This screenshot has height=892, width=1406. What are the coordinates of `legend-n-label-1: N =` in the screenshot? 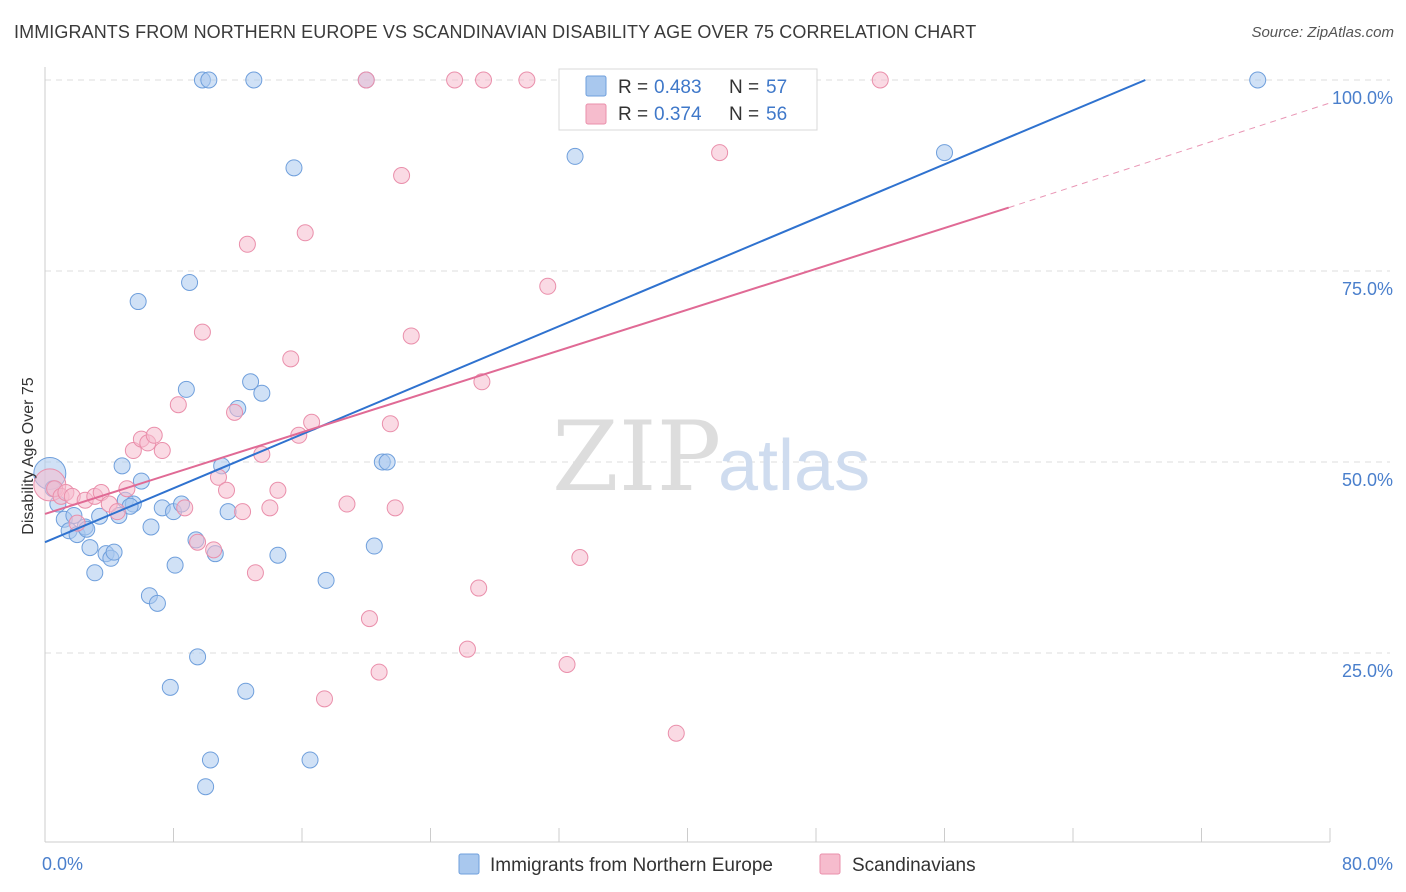 It's located at (744, 87).